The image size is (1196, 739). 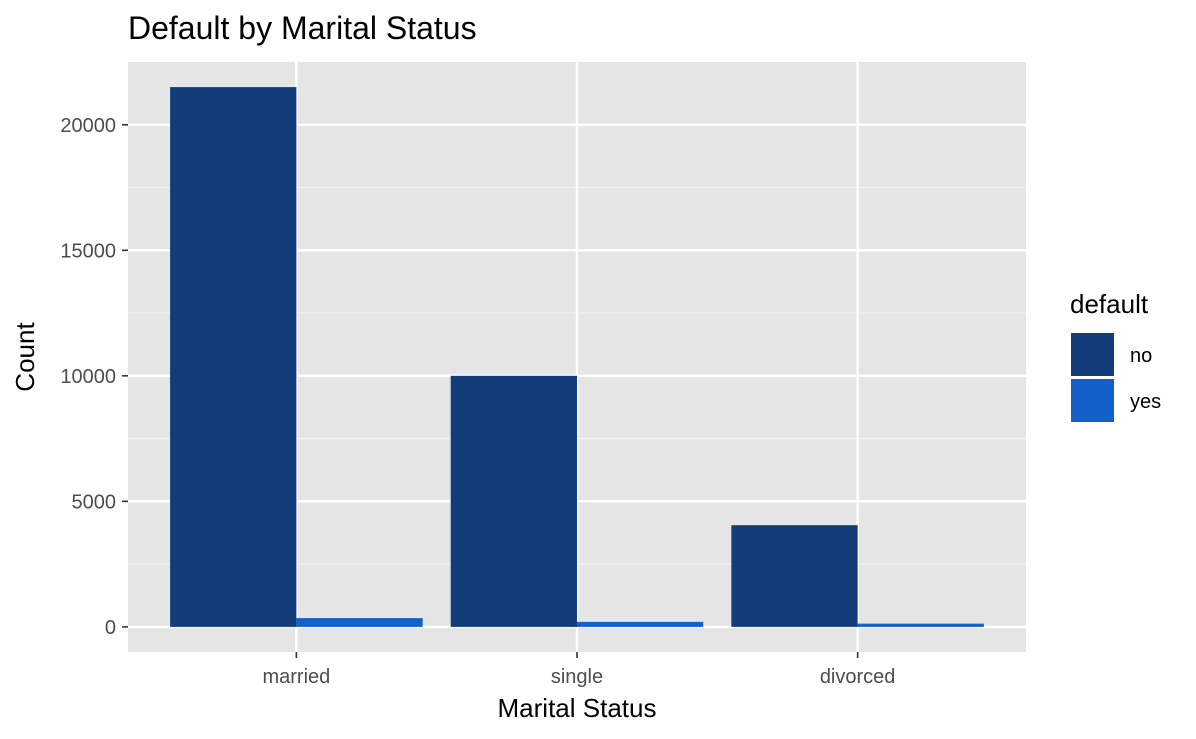 I want to click on bar-yes-divorced, so click(x=920, y=625).